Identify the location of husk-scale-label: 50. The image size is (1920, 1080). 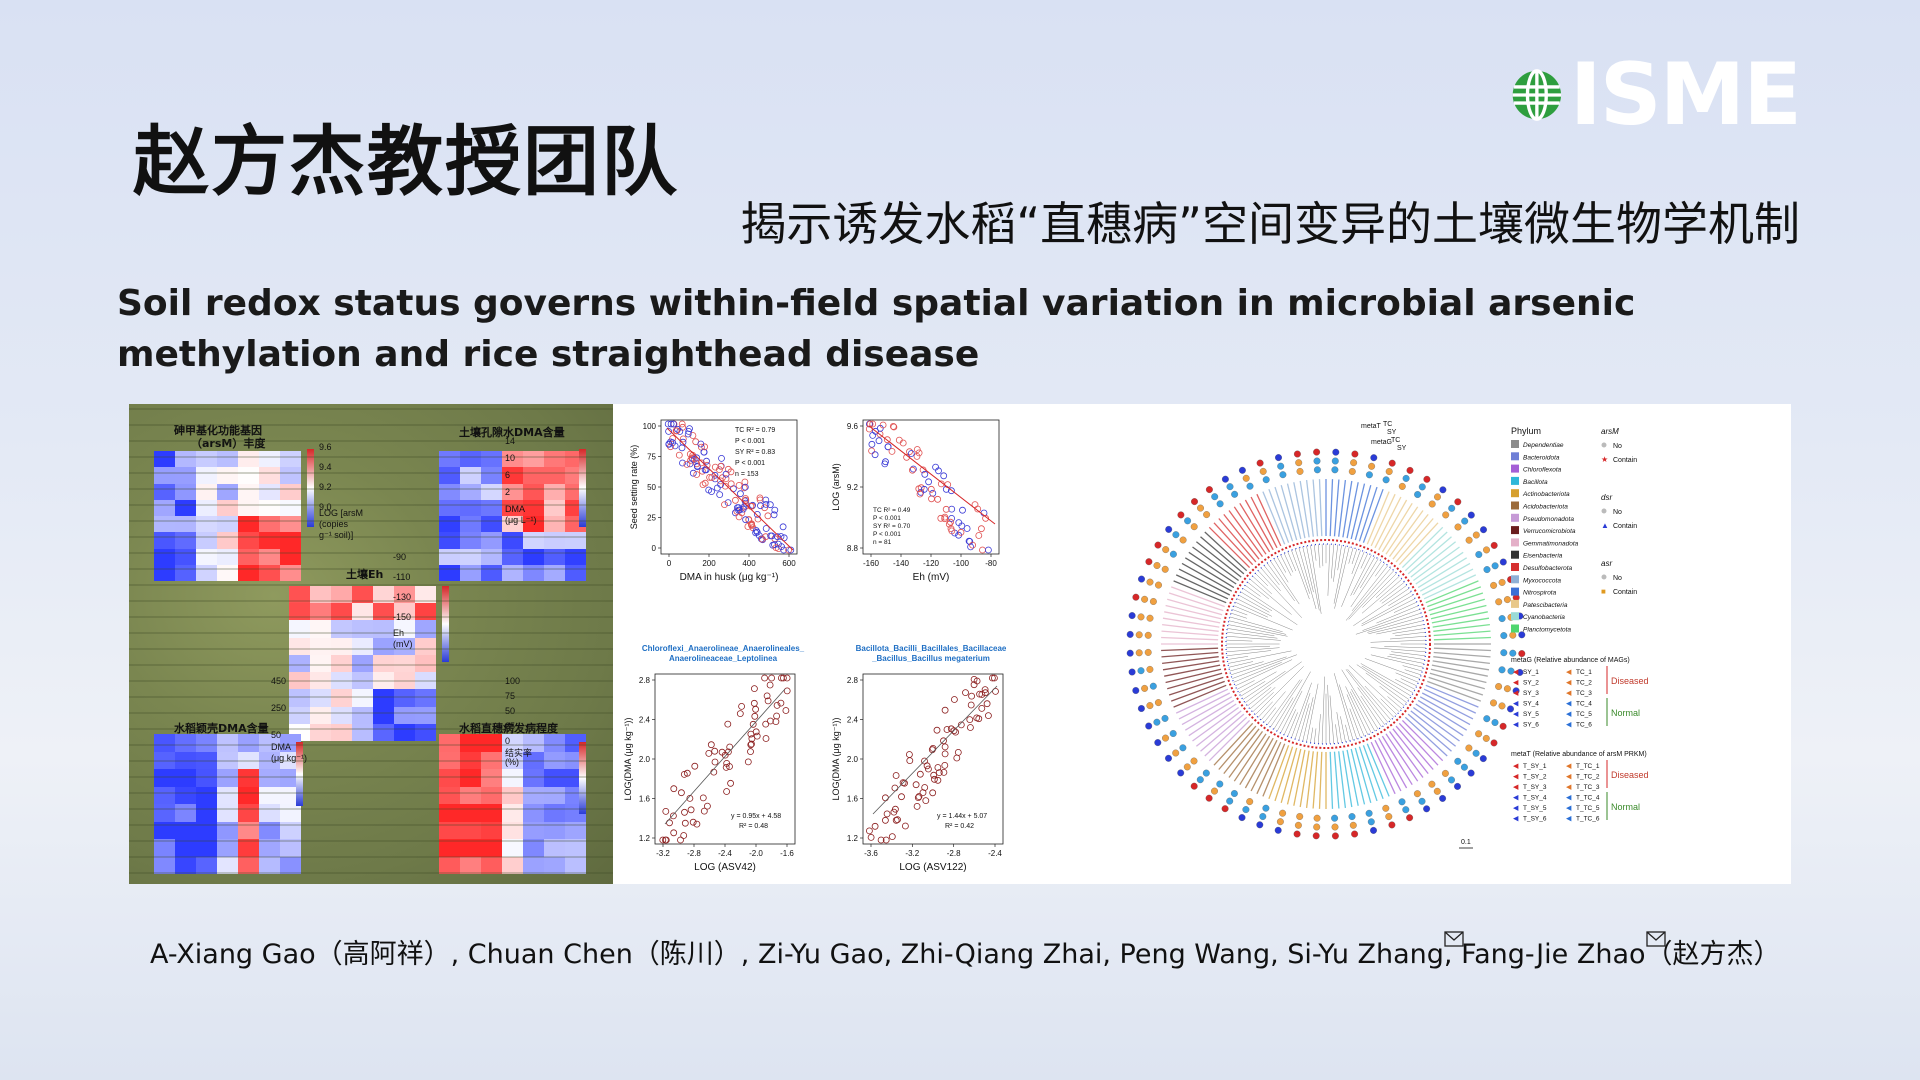
(276, 735).